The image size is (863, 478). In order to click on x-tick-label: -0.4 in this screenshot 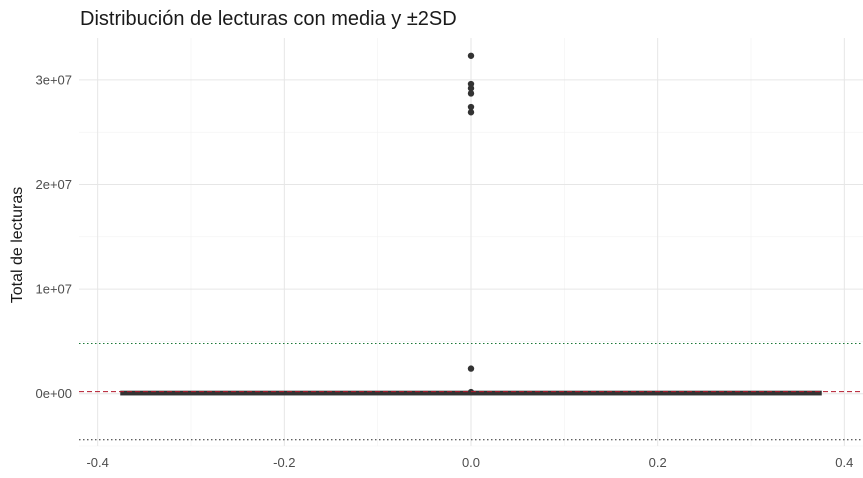, I will do `click(97, 462)`.